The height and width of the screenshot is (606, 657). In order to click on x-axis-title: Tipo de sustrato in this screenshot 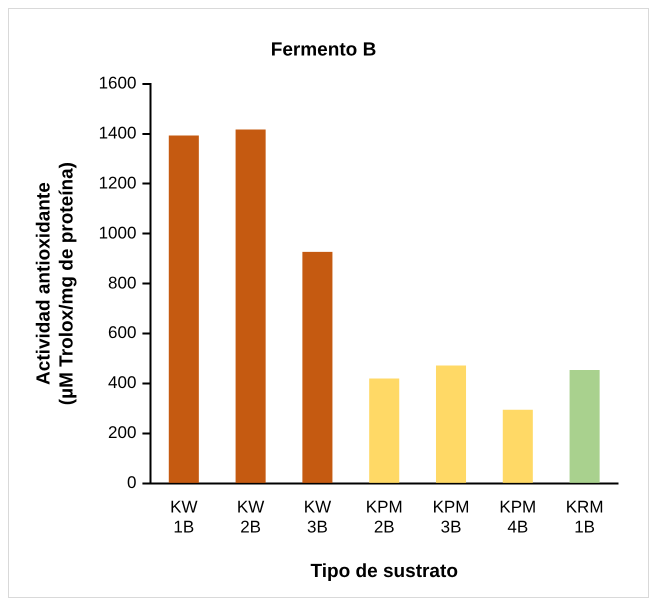, I will do `click(384, 571)`.